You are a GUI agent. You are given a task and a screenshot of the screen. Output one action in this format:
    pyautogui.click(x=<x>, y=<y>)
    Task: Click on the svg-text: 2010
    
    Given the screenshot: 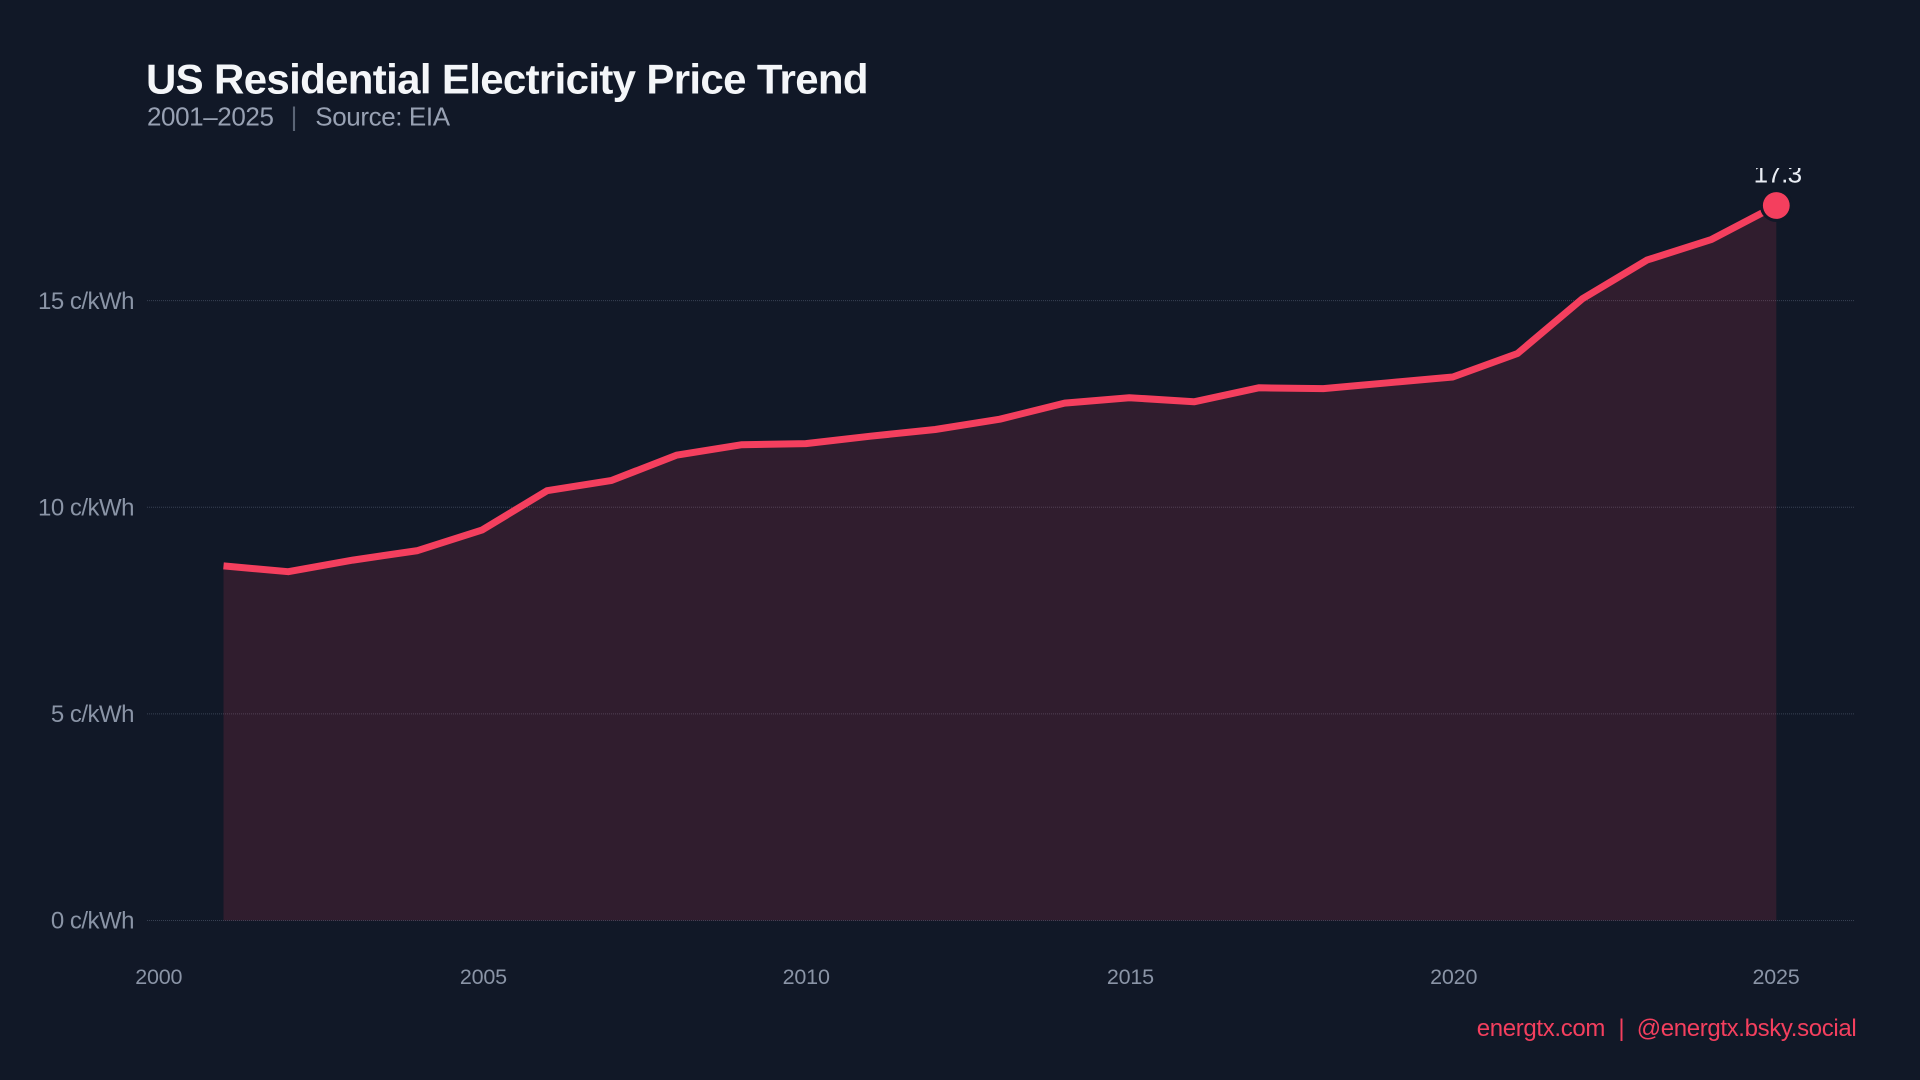 What is the action you would take?
    pyautogui.click(x=806, y=977)
    